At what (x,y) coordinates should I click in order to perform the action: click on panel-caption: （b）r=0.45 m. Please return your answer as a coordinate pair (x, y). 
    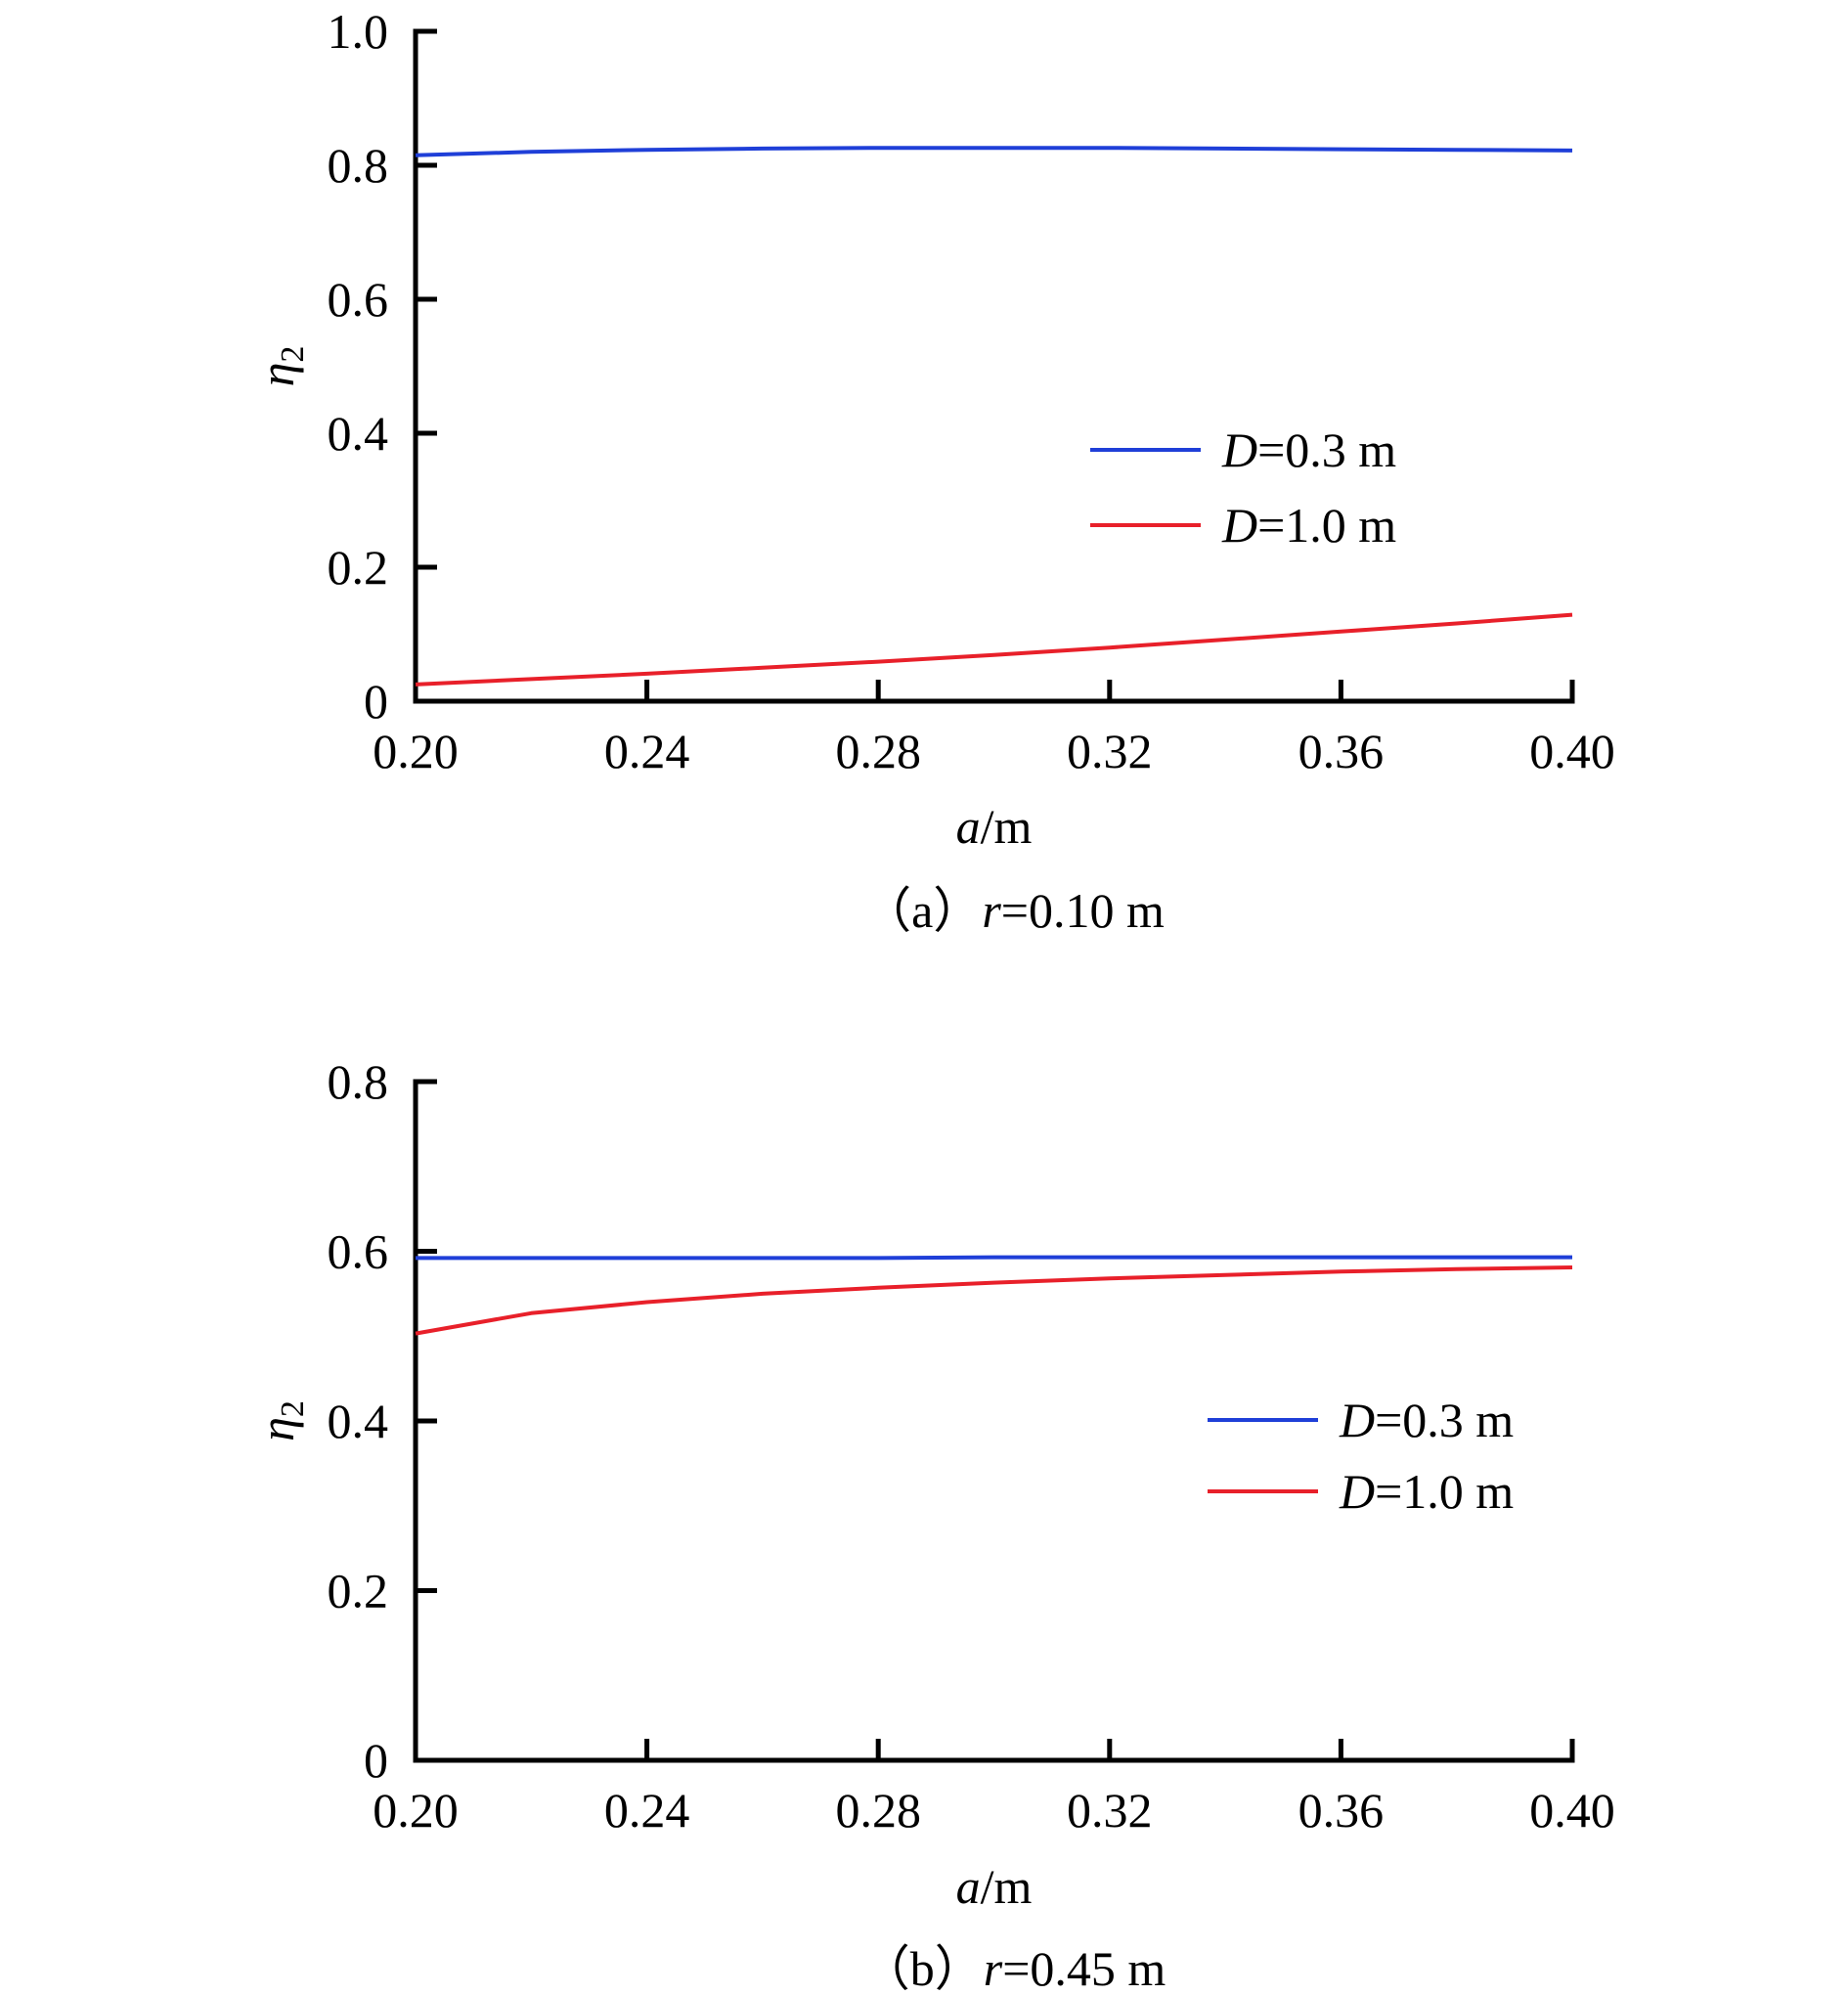
    Looking at the image, I should click on (1013, 1965).